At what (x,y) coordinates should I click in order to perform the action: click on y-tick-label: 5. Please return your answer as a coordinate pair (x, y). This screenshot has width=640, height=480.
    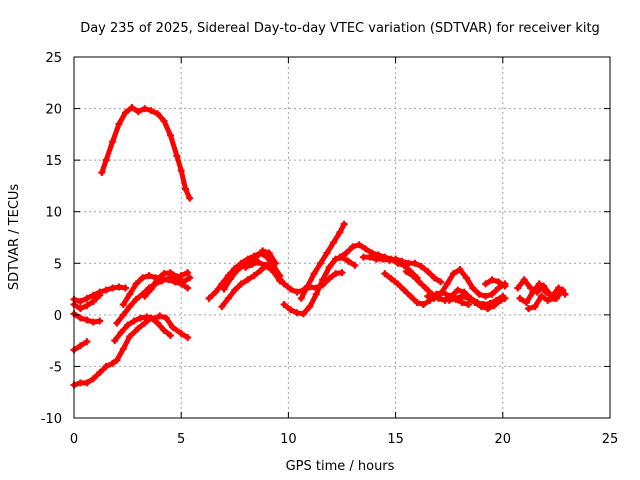
    Looking at the image, I should click on (58, 264).